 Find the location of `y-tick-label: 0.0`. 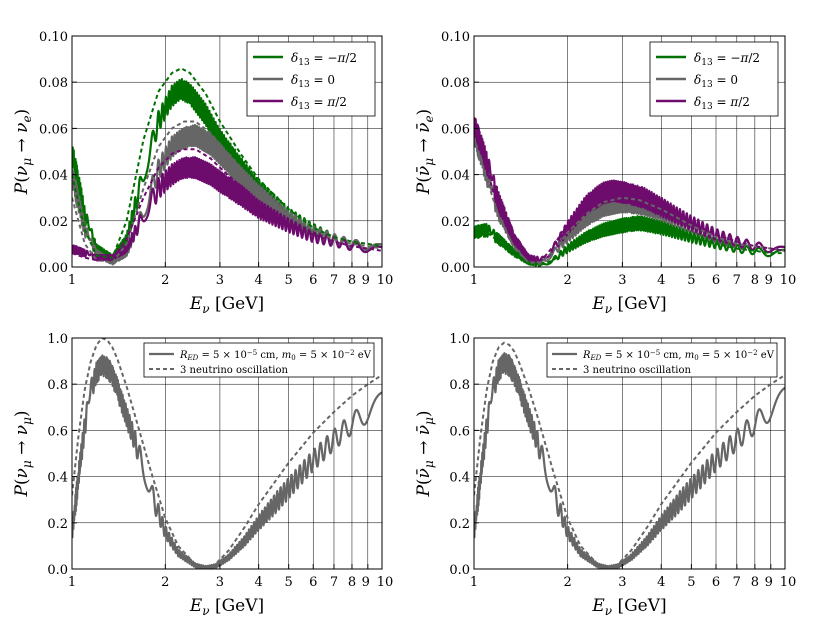

y-tick-label: 0.0 is located at coordinates (57, 570).